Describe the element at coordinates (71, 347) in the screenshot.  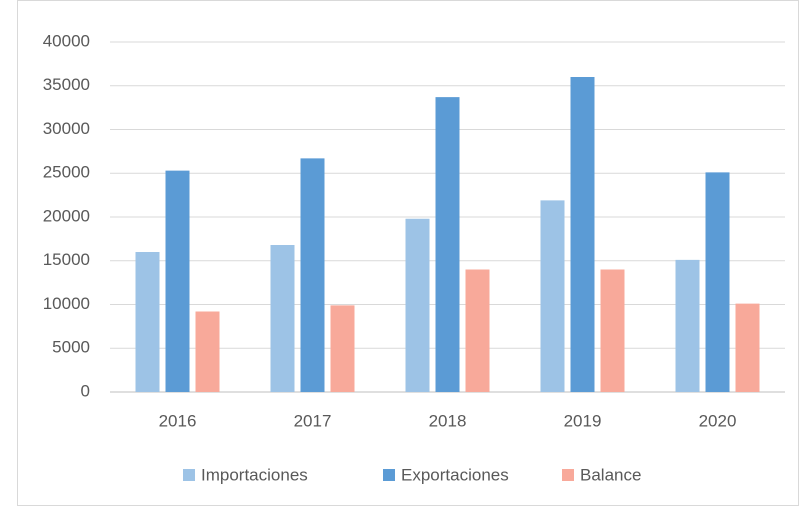
I see `y-tick-label: 5000` at that location.